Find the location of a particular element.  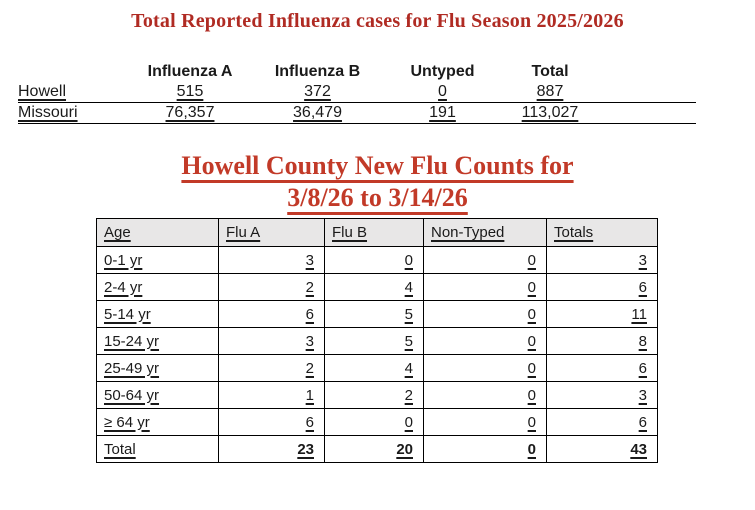

weekly-title-line1: Howell County New Flu Counts for is located at coordinates (377, 165).